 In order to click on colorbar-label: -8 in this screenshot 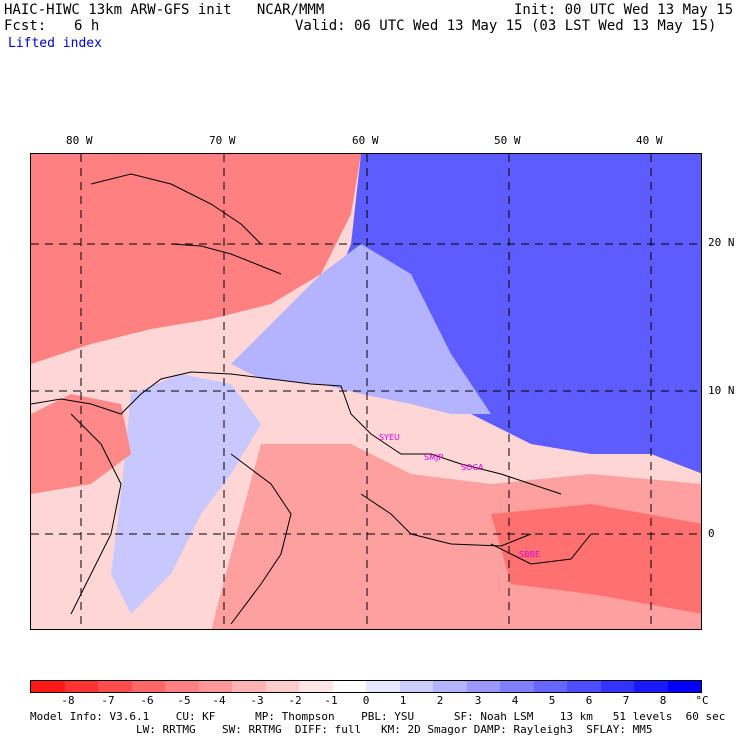, I will do `click(68, 700)`.